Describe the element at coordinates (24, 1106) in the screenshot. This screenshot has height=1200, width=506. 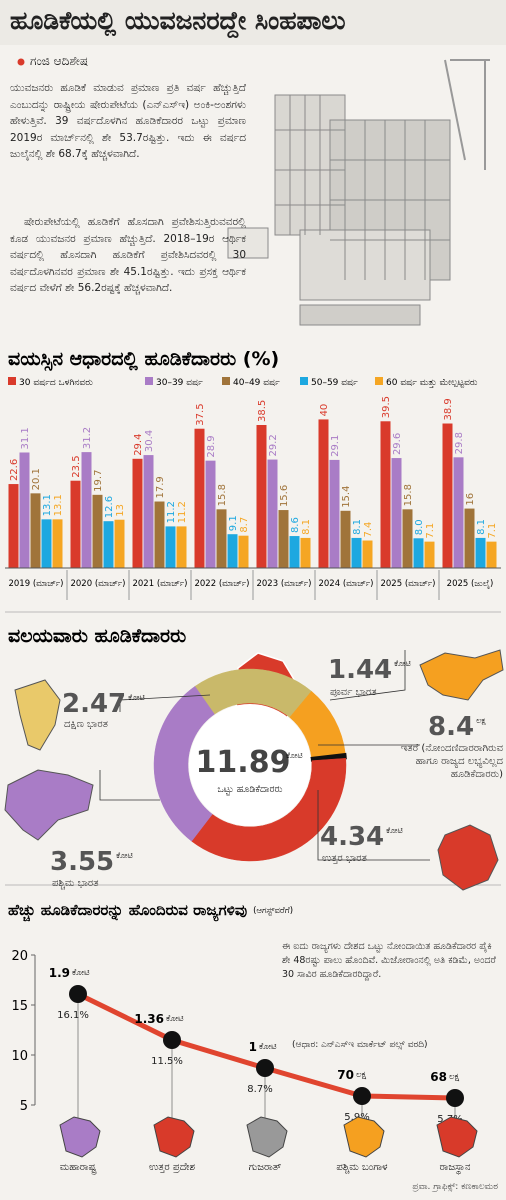
I see `y-tick-label: 5` at that location.